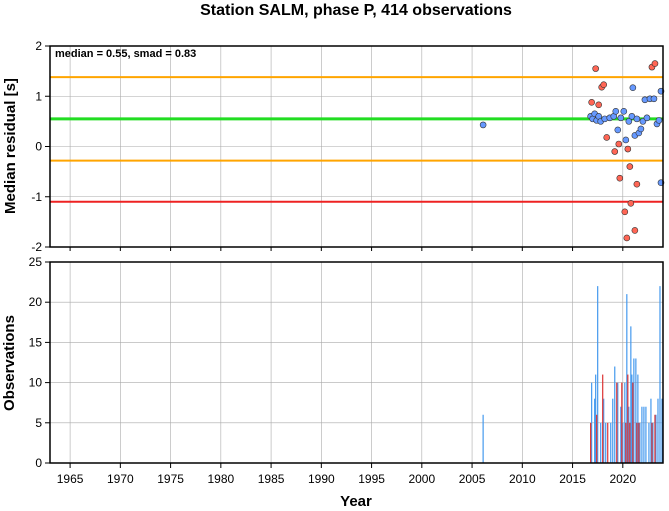  What do you see at coordinates (39, 362) in the screenshot?
I see `observations-y-ticks: 0 5 10 15 20 25` at bounding box center [39, 362].